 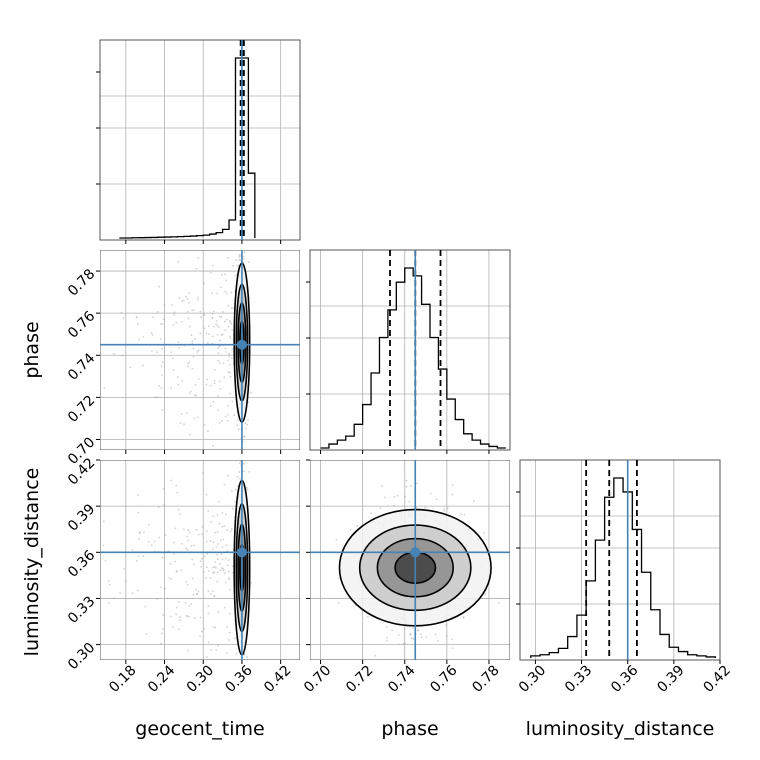 I want to click on x-axis-label-geocent-time: geocent_time, so click(x=199, y=729).